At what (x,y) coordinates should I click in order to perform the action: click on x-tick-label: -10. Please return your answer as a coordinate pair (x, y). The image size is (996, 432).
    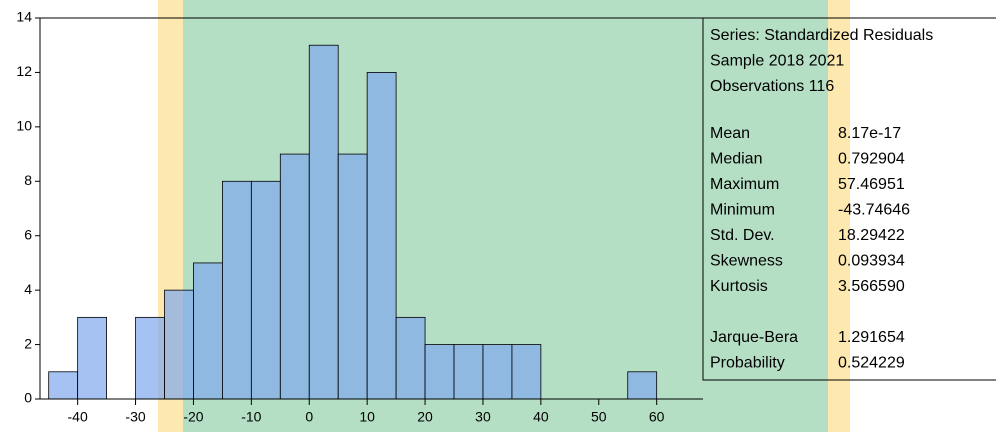
    Looking at the image, I should click on (251, 417).